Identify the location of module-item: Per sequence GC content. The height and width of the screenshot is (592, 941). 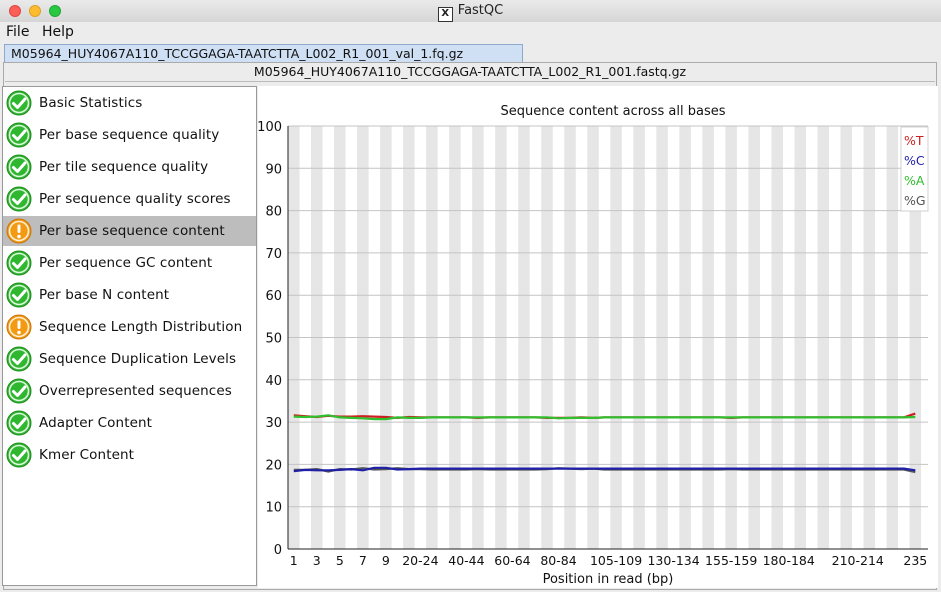
(129, 263).